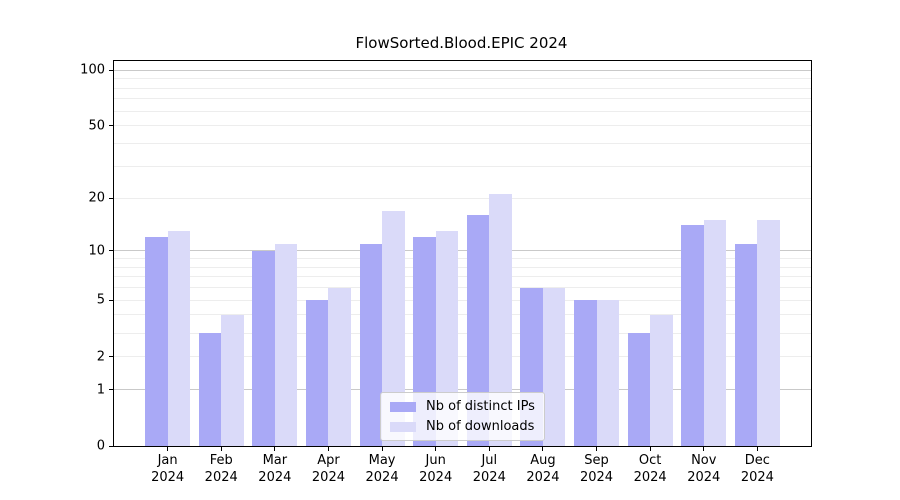 The image size is (900, 500). Describe the element at coordinates (96, 126) in the screenshot. I see `y-tick-label: 50` at that location.